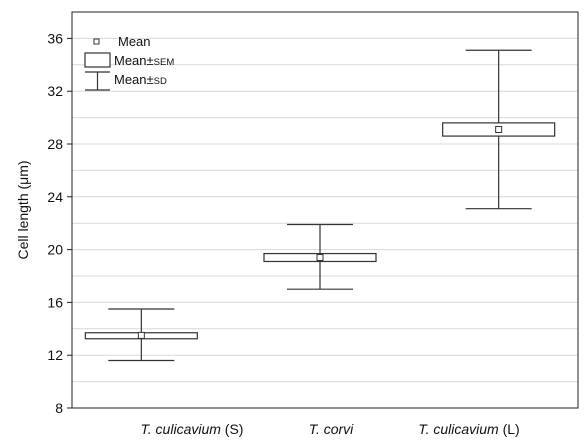 Image resolution: width=585 pixels, height=441 pixels. What do you see at coordinates (55, 91) in the screenshot?
I see `y-tick-label: 32` at bounding box center [55, 91].